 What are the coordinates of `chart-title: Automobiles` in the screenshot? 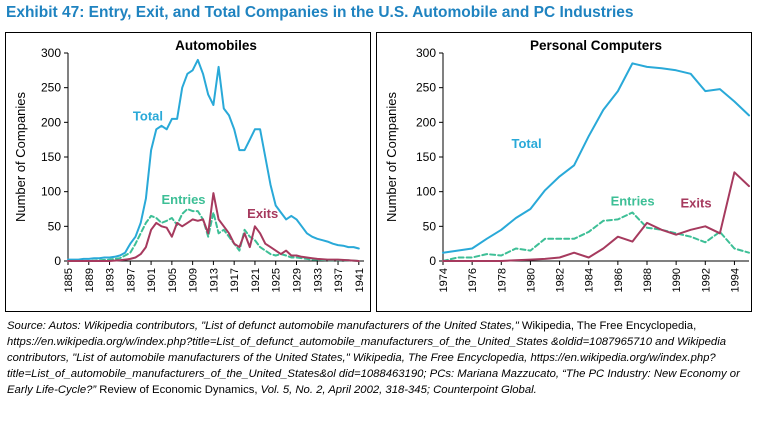 It's located at (216, 45).